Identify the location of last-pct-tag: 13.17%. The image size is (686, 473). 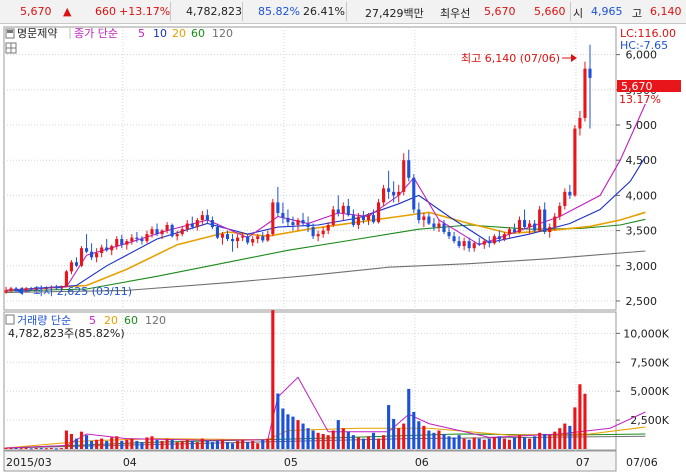
(640, 99).